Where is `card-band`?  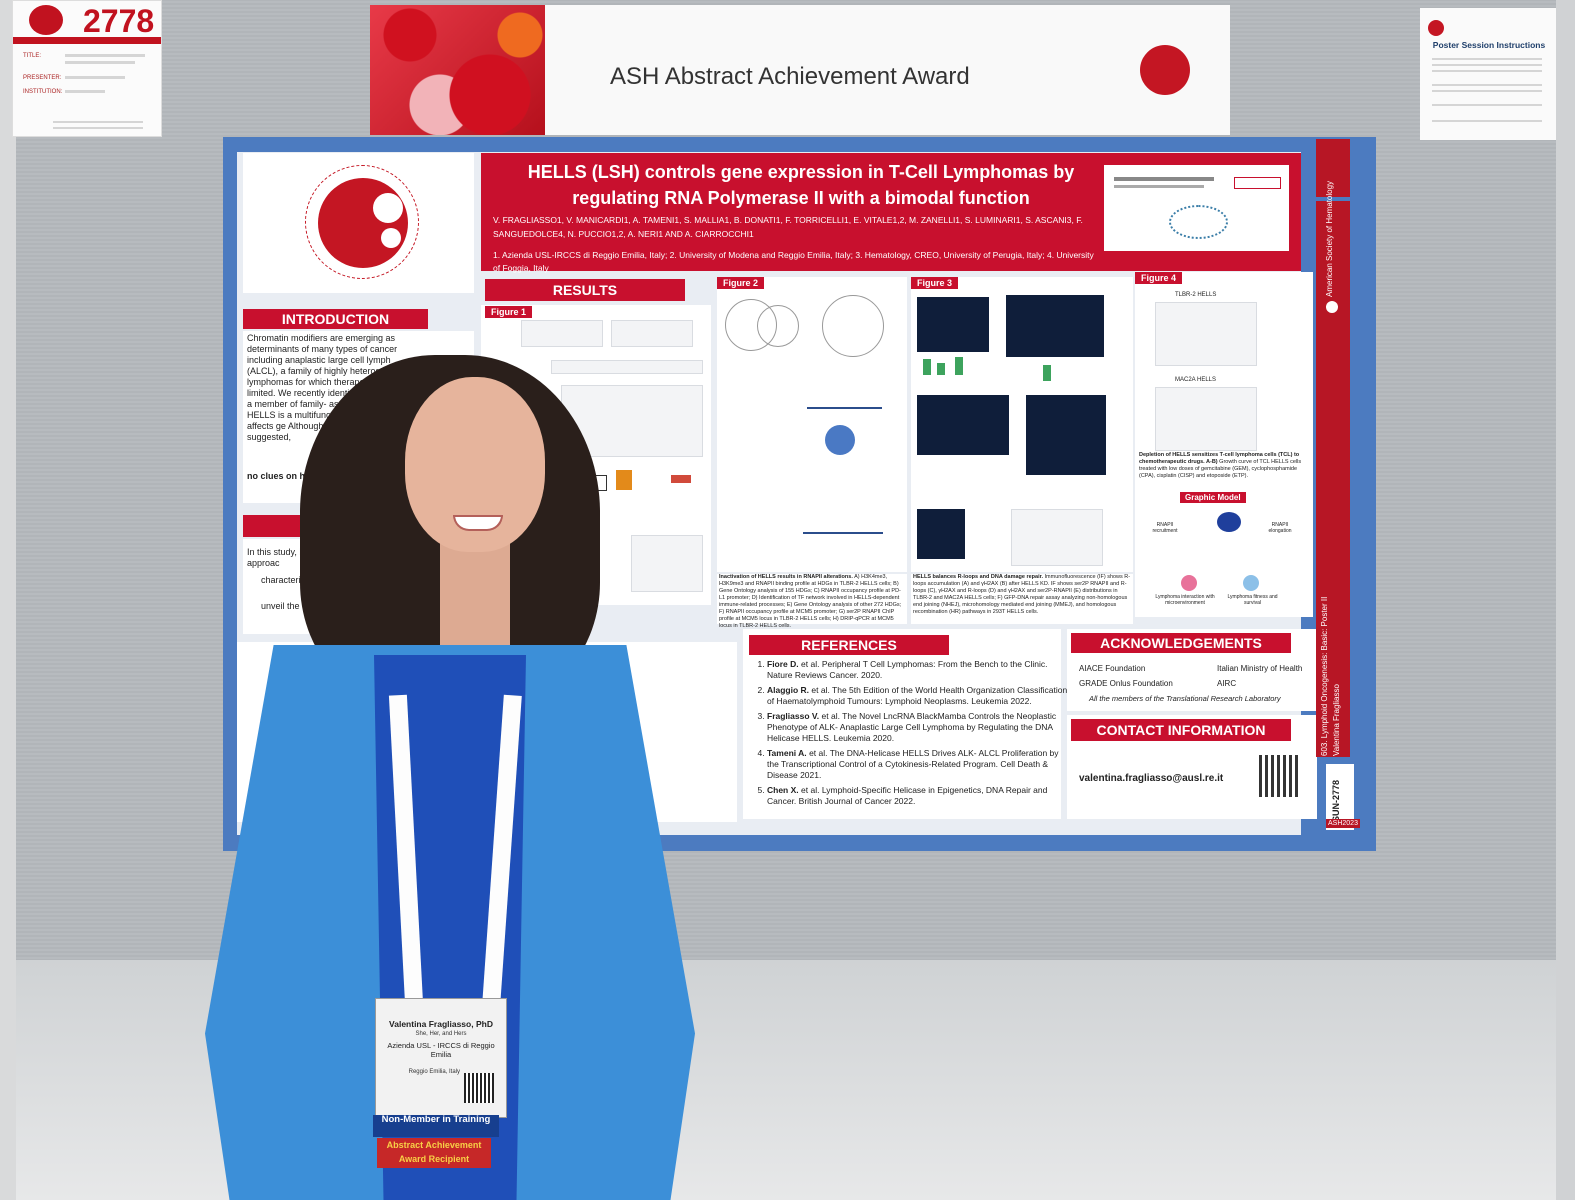
card-band is located at coordinates (87, 40).